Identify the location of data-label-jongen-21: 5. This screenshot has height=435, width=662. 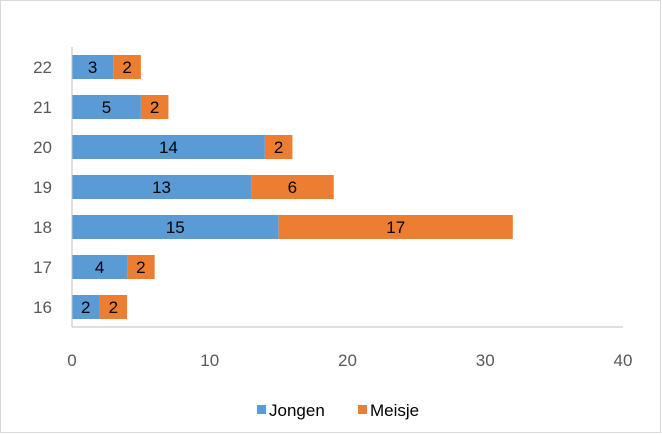
(106, 107).